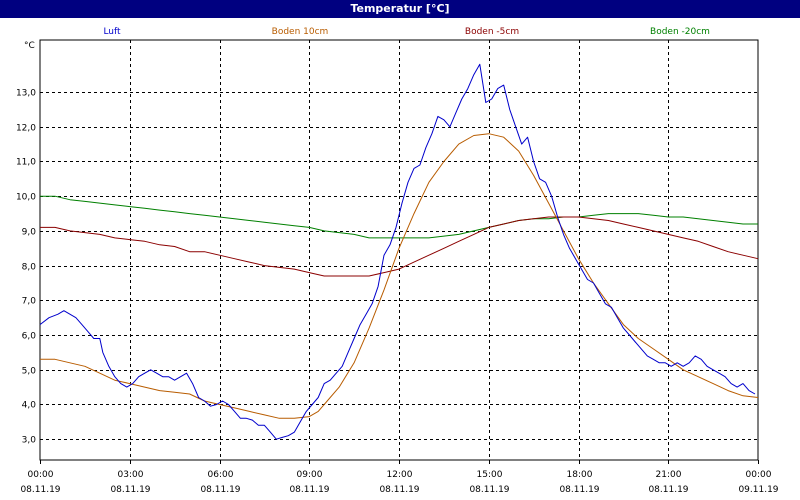 This screenshot has width=800, height=500. I want to click on x-tick-time: 21:00, so click(669, 475).